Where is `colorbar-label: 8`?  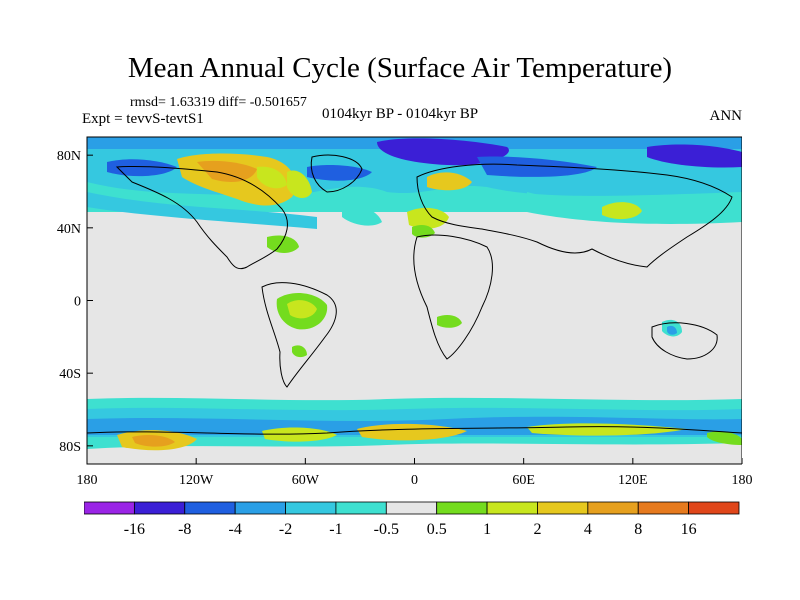
colorbar-label: 8 is located at coordinates (638, 529).